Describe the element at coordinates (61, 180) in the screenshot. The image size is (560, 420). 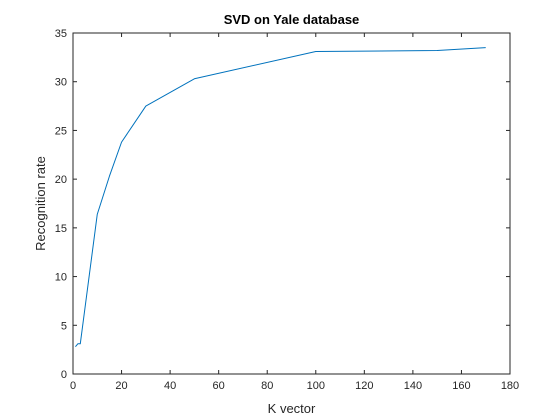
I see `y-tick-label: 20` at that location.